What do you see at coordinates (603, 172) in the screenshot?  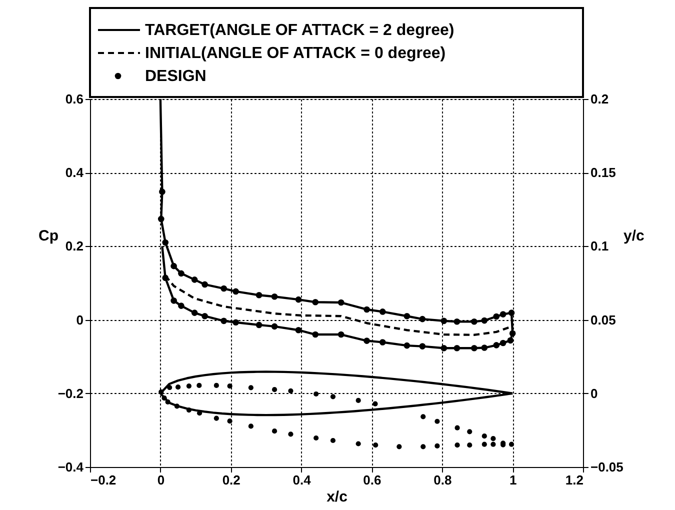 I see `y2-tick-label: 0.15` at bounding box center [603, 172].